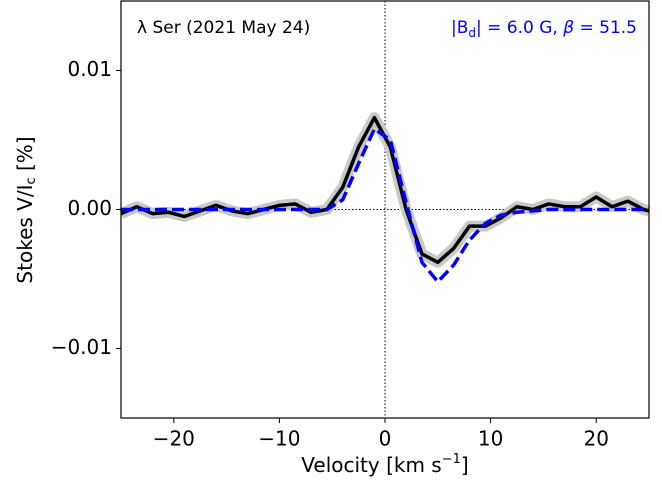 This screenshot has width=662, height=480. Describe the element at coordinates (174, 439) in the screenshot. I see `x-tick-label: −20` at that location.